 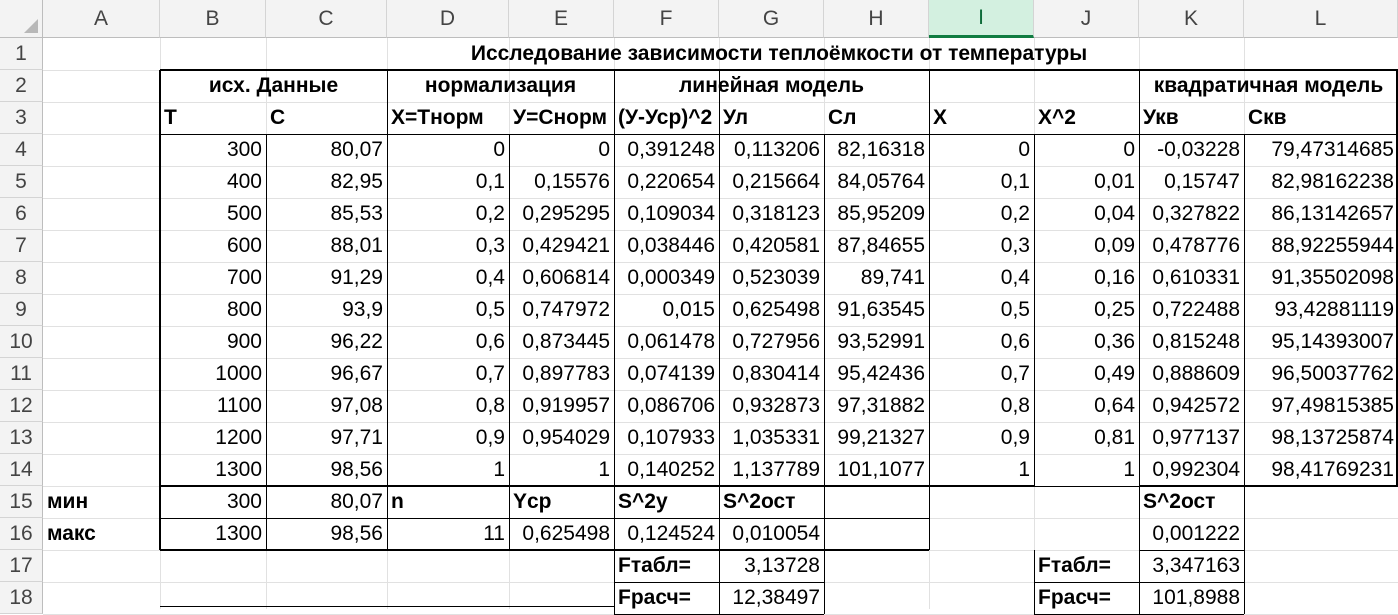 What do you see at coordinates (244, 309) in the screenshot?
I see `data-cell: 800` at bounding box center [244, 309].